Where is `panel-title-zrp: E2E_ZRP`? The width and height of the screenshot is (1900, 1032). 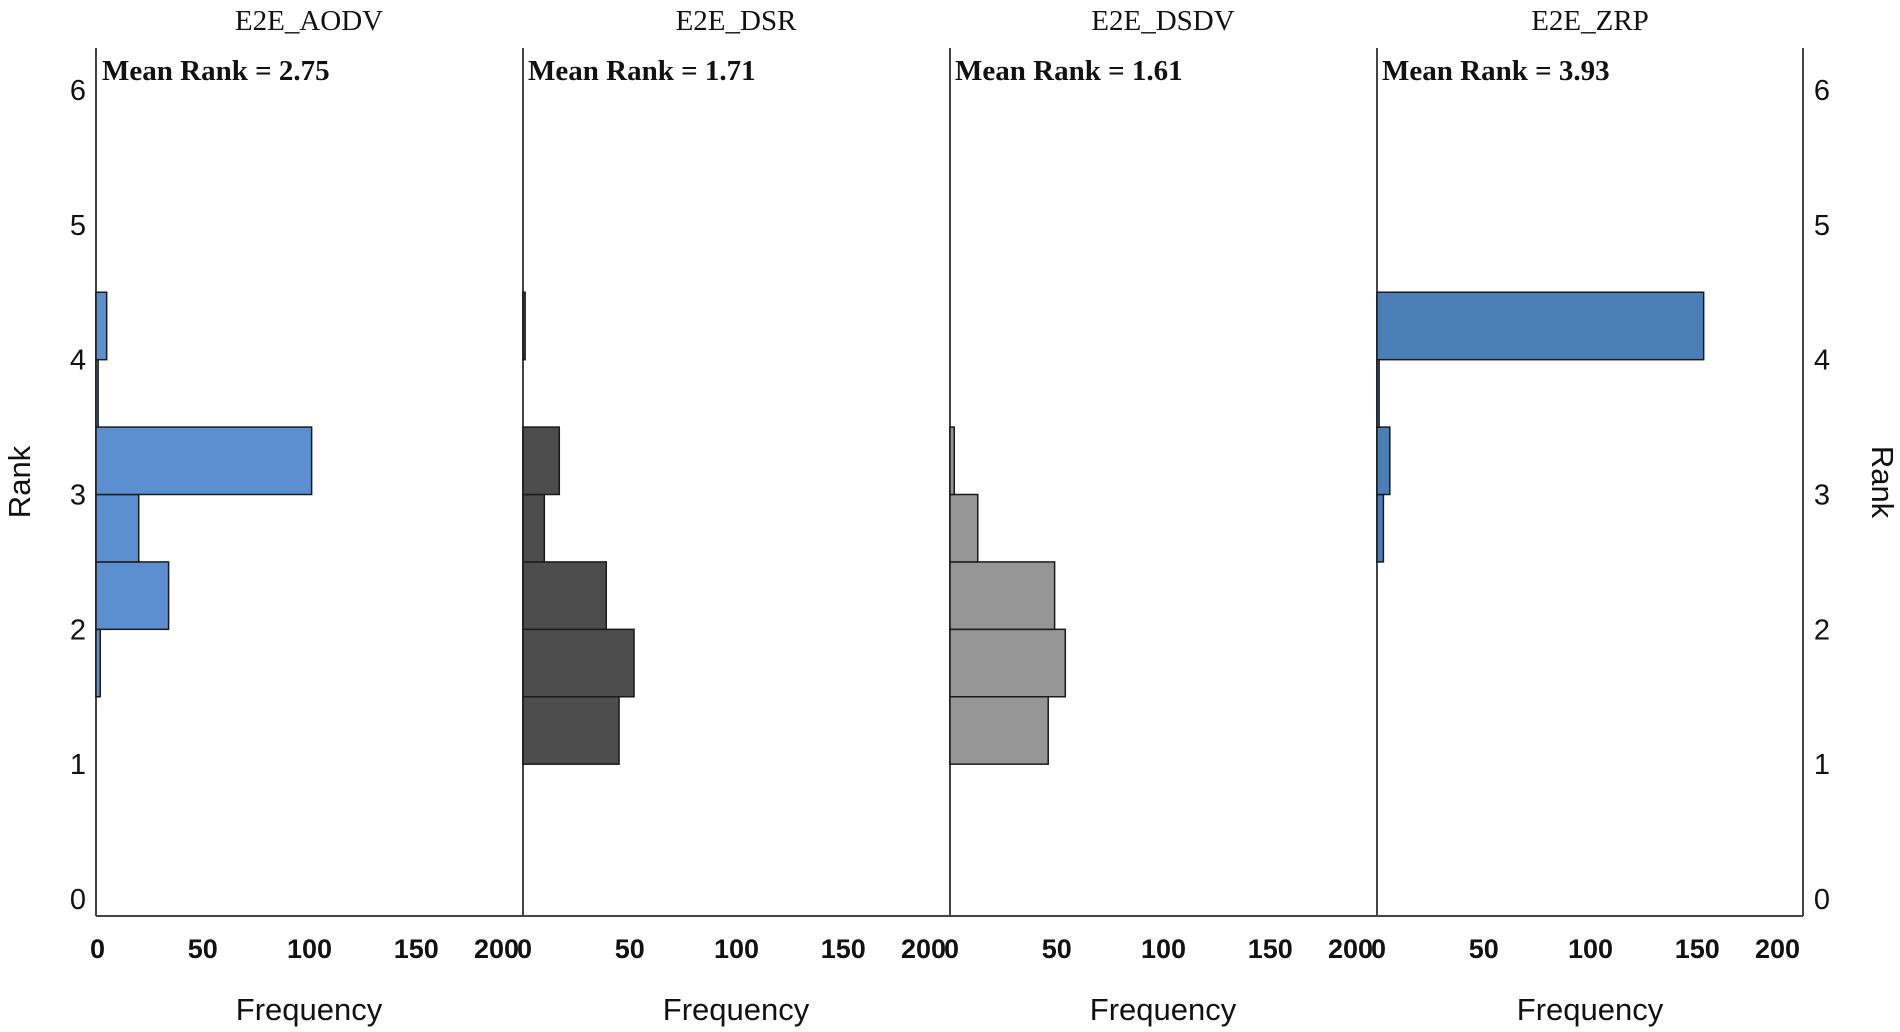 panel-title-zrp: E2E_ZRP is located at coordinates (1590, 21).